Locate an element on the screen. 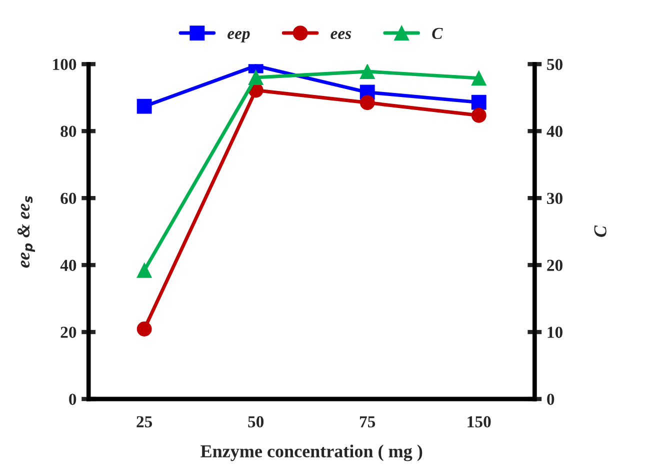  y2-tick-label: 0 is located at coordinates (550, 399).